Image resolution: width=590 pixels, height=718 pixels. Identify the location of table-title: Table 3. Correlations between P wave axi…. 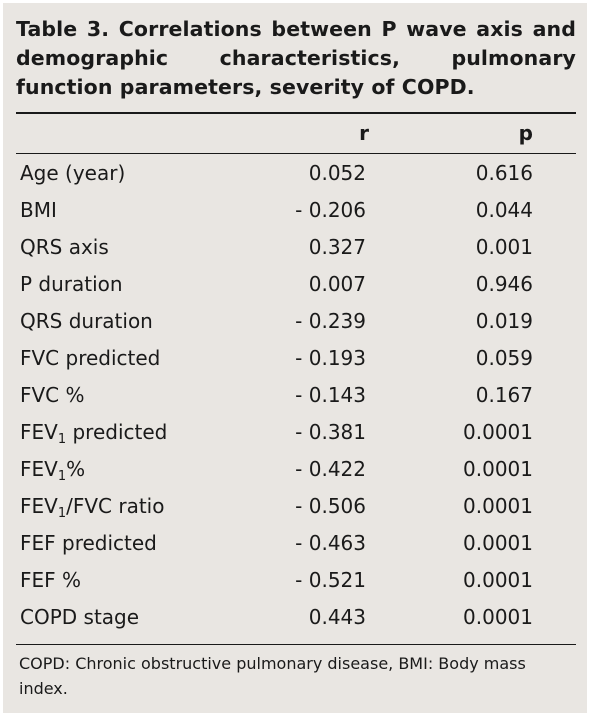
(296, 58).